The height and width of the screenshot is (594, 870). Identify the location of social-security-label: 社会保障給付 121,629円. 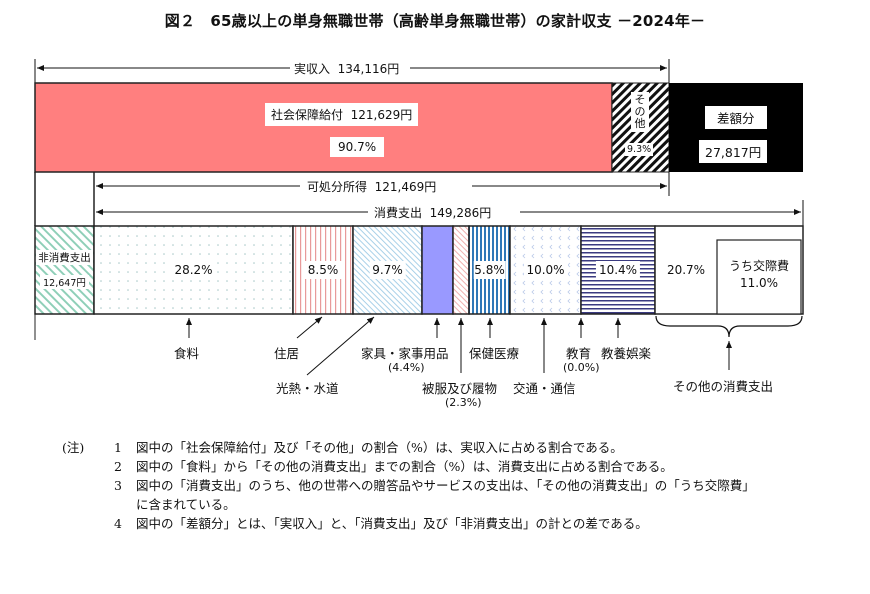
(342, 114).